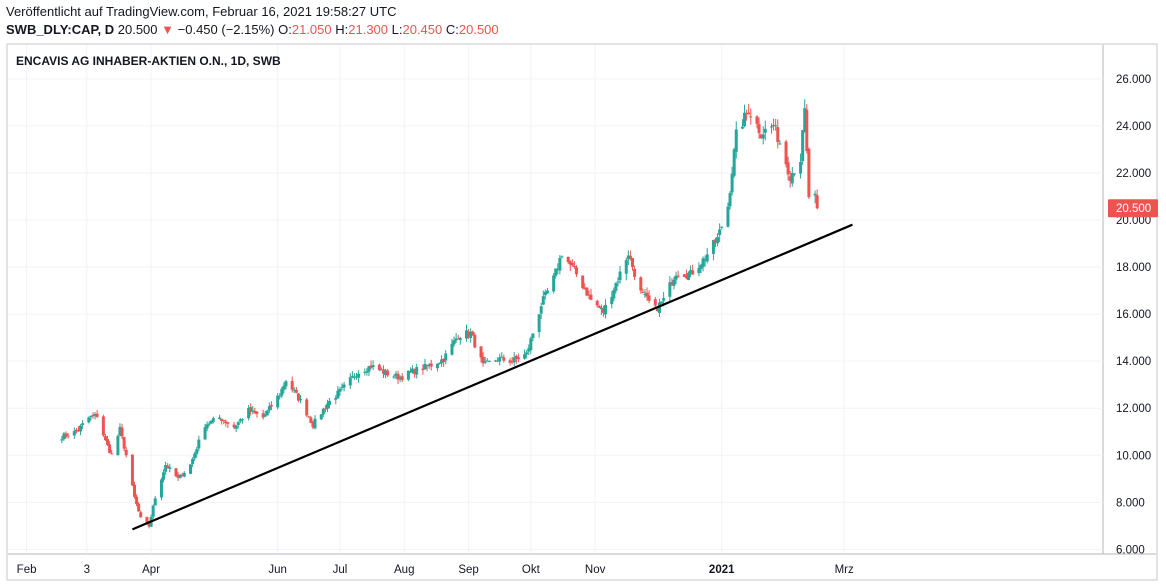  I want to click on y-tick-label: 8.000, so click(1130, 503).